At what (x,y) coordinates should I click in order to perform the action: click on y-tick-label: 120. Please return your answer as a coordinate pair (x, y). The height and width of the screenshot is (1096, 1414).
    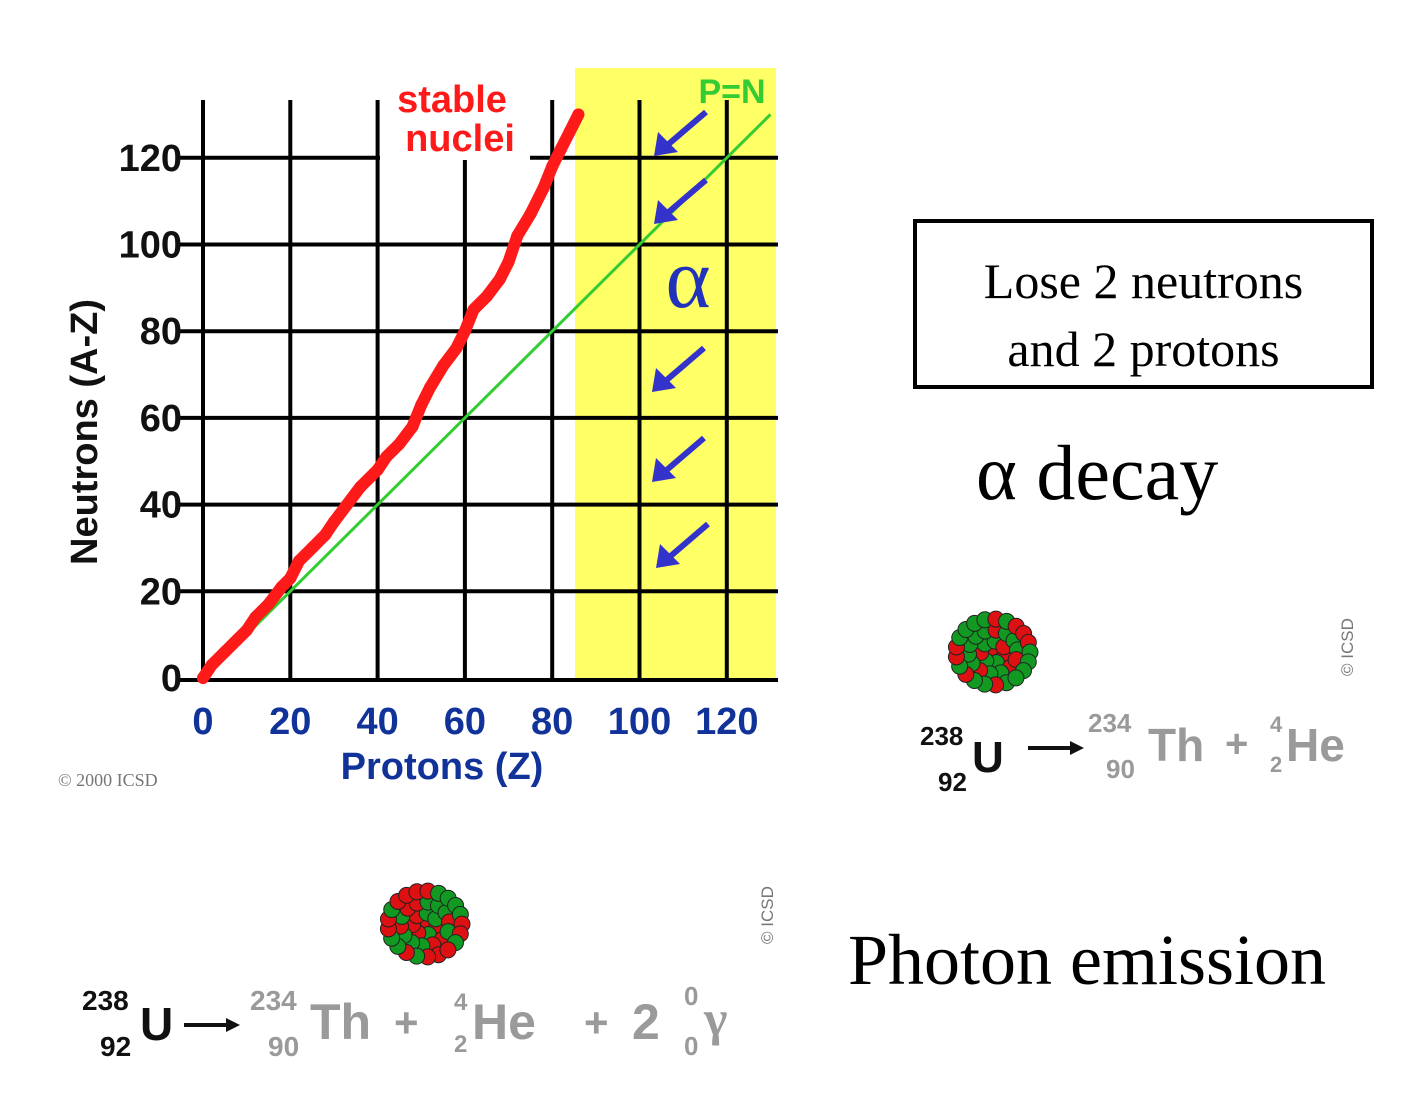
    Looking at the image, I should click on (150, 159).